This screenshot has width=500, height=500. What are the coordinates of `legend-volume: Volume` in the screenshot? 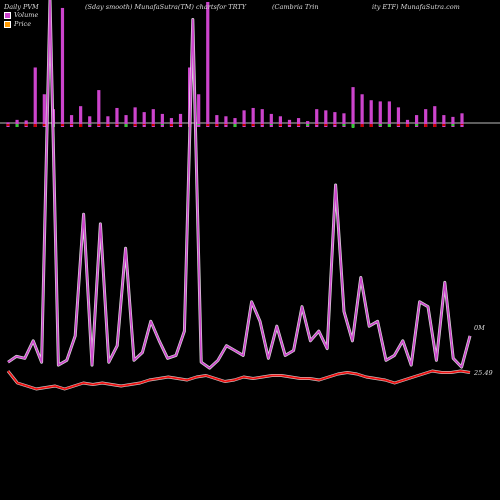 It's located at (21, 15).